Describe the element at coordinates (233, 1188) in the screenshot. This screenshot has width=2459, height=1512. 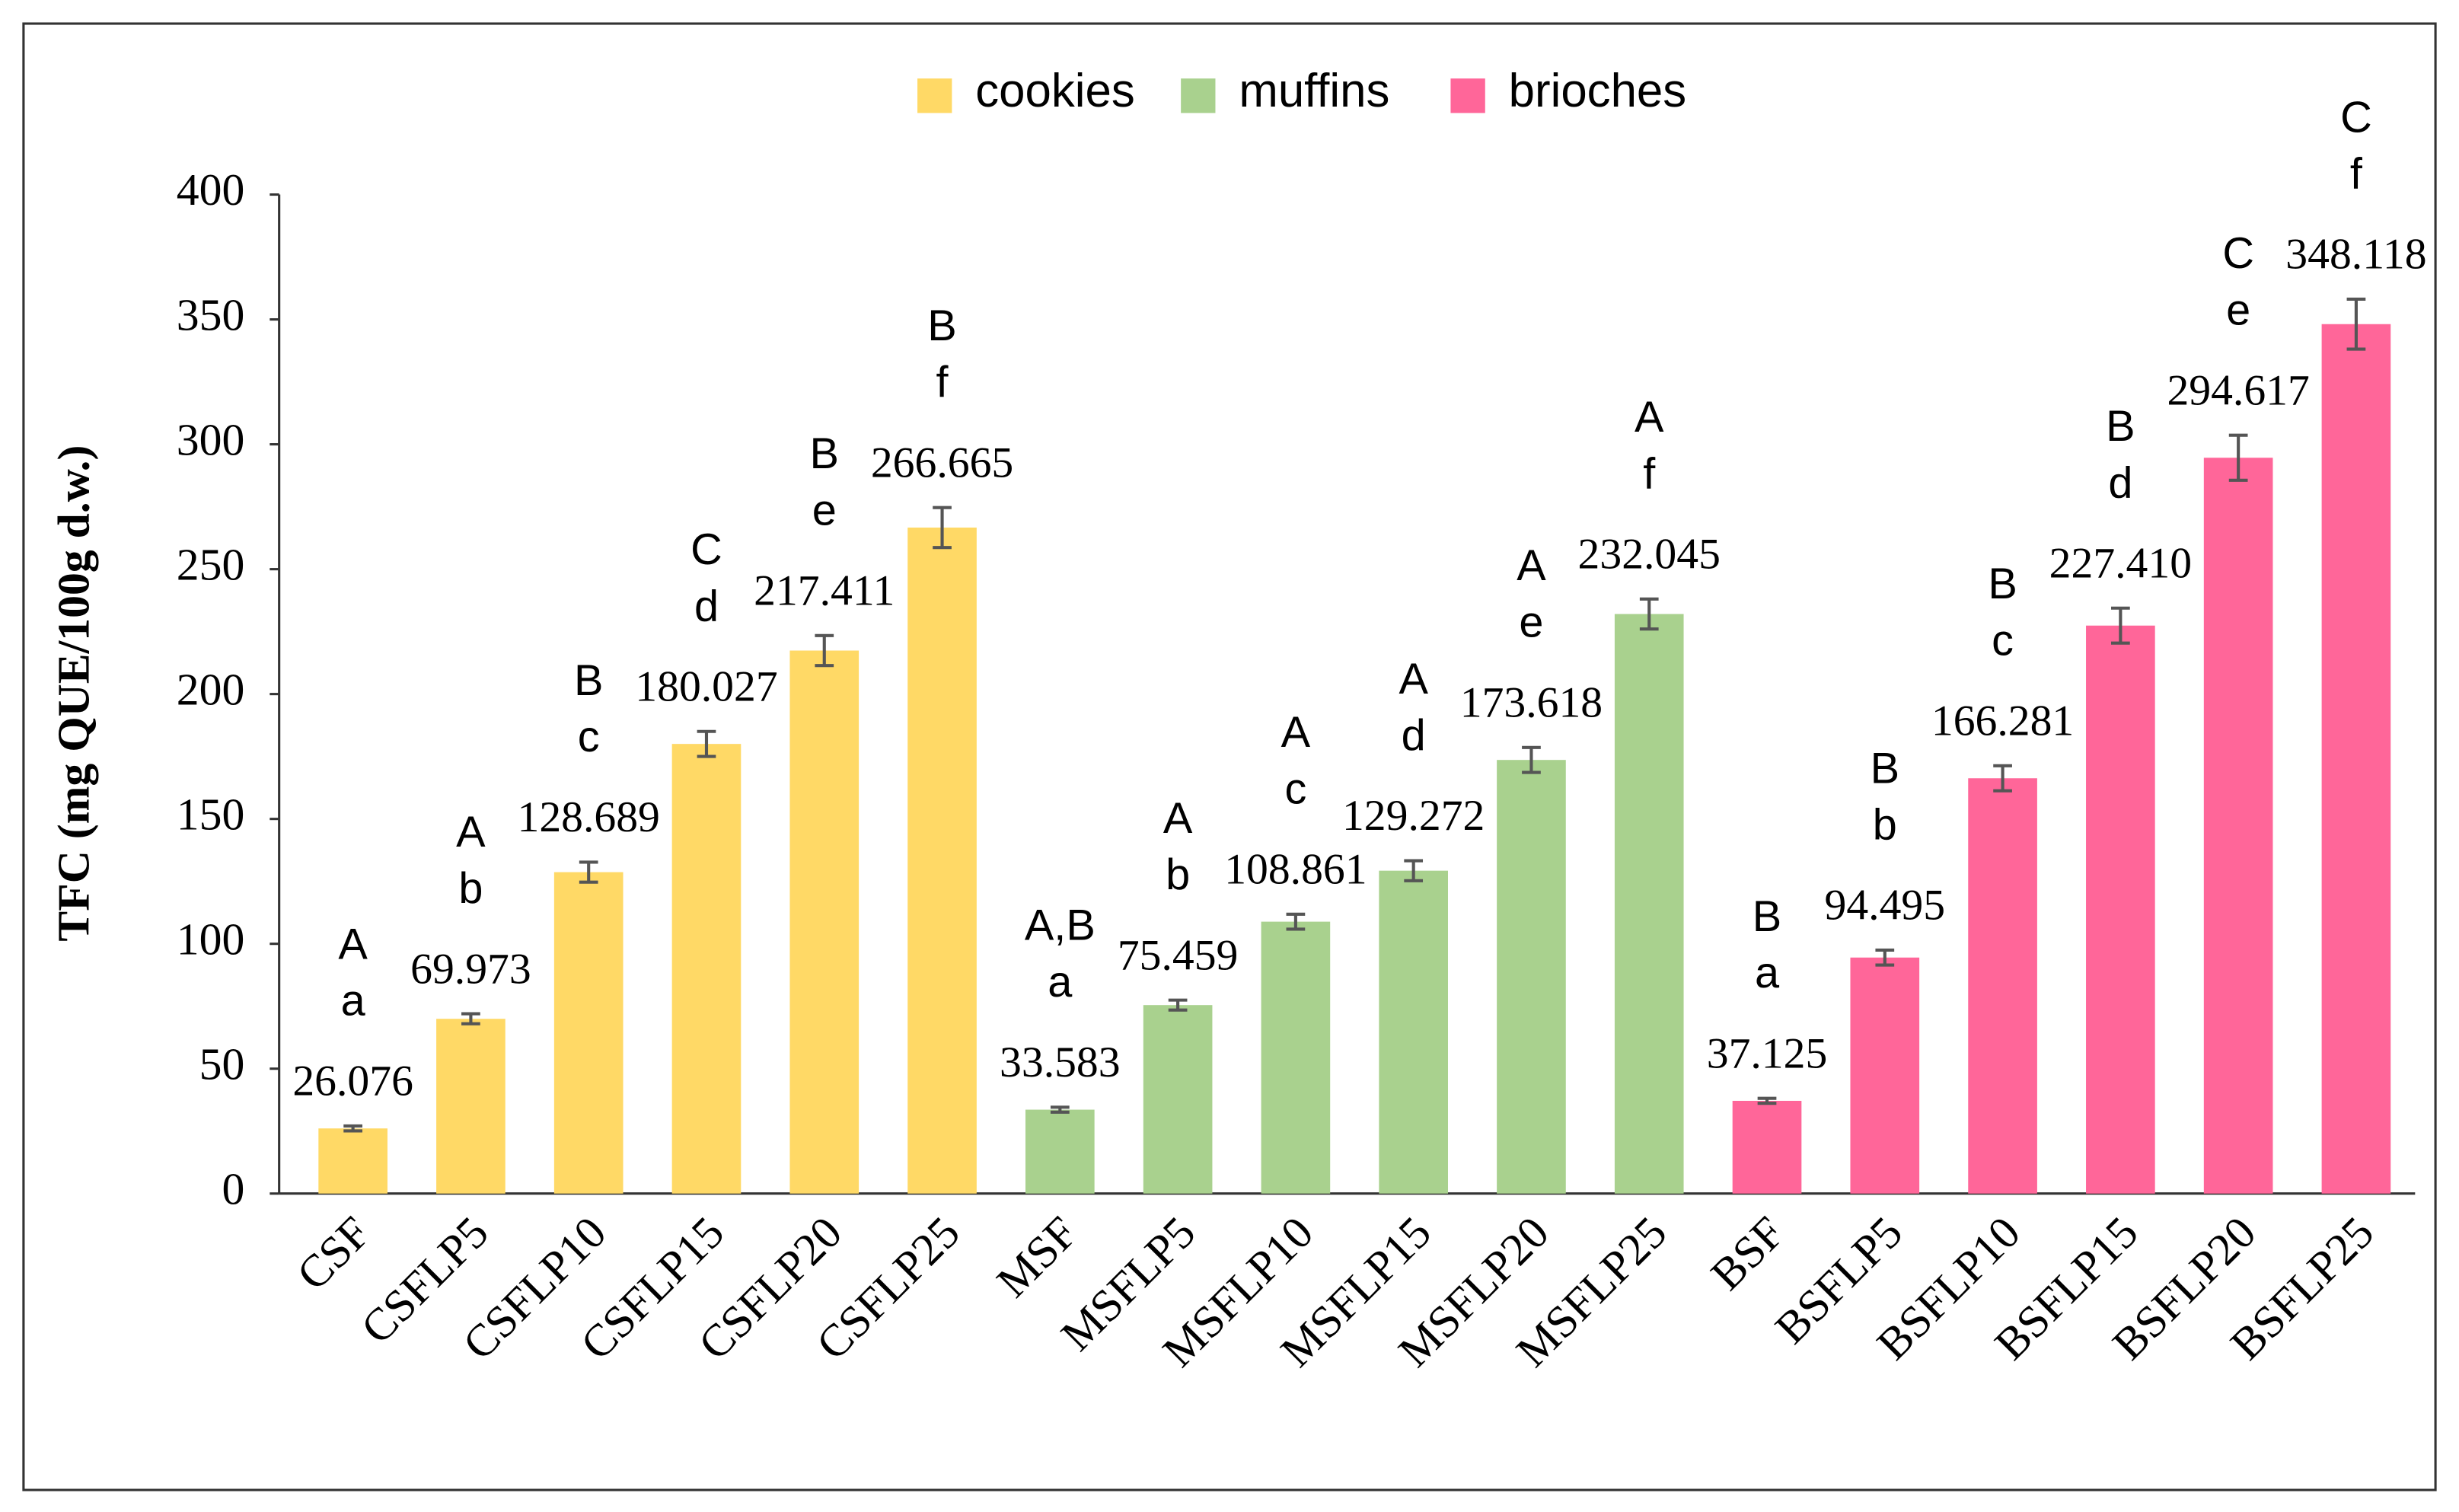
I see `y-tick-label: 0` at that location.